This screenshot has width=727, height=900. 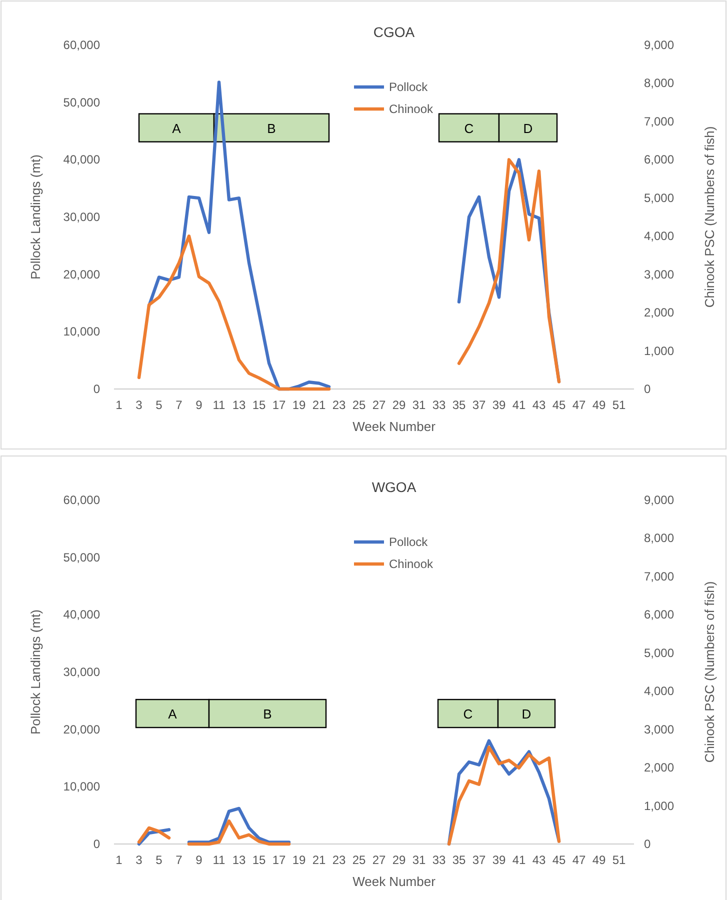 I want to click on y2-tick-label: 5,000, so click(x=659, y=653).